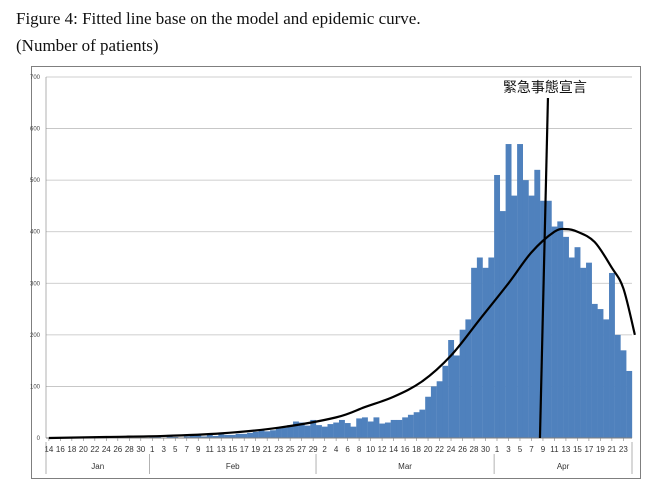 The width and height of the screenshot is (660, 493). I want to click on x-tick-label: 23, so click(278, 449).